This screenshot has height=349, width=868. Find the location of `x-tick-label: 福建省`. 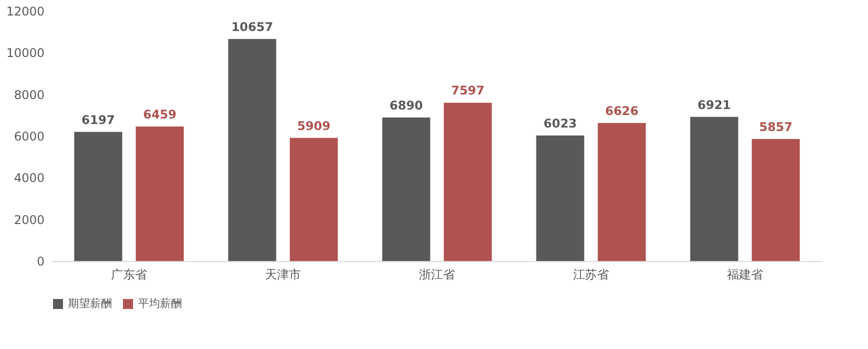

x-tick-label: 福建省 is located at coordinates (745, 275).